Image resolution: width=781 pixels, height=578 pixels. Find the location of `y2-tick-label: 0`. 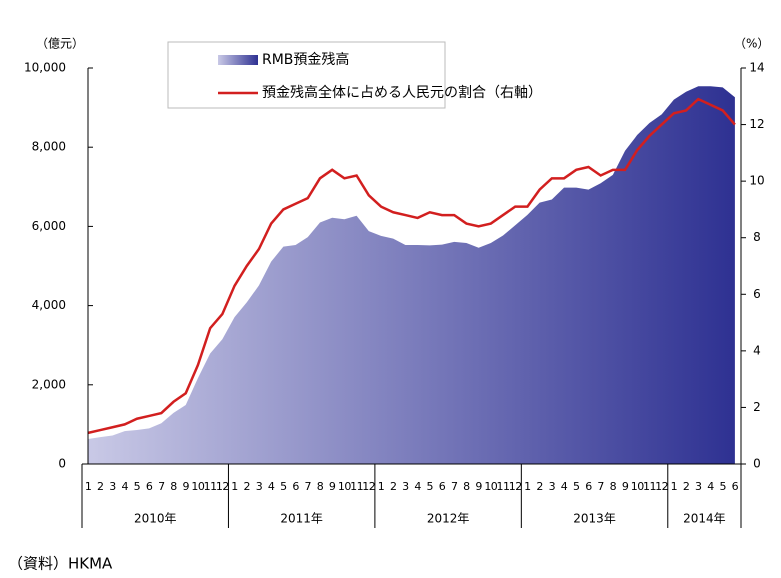

y2-tick-label: 0 is located at coordinates (757, 464).